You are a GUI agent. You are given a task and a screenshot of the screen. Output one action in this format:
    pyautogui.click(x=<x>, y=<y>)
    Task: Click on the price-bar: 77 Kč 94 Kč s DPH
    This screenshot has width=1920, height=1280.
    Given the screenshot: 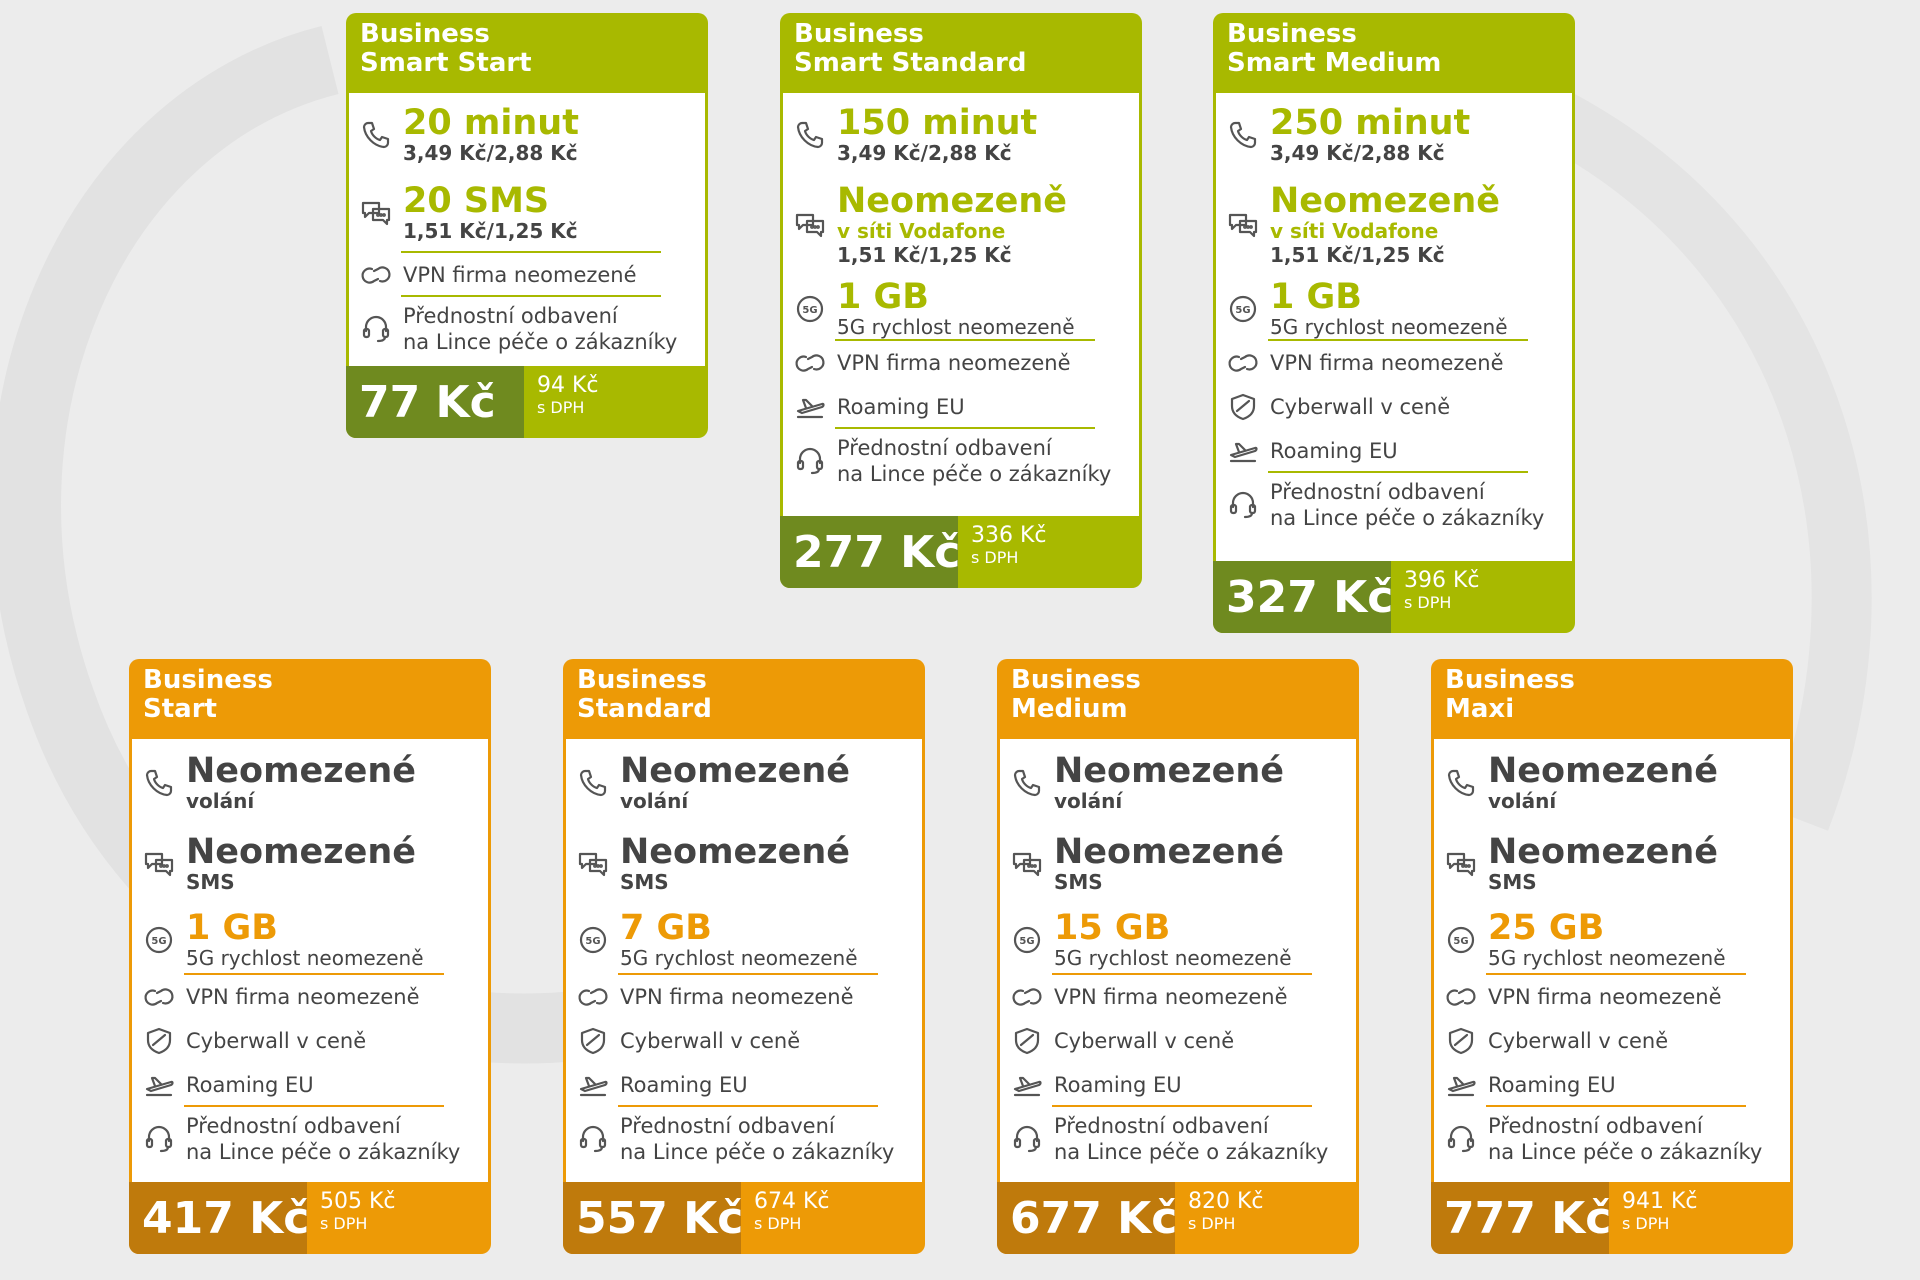 What is the action you would take?
    pyautogui.click(x=527, y=402)
    